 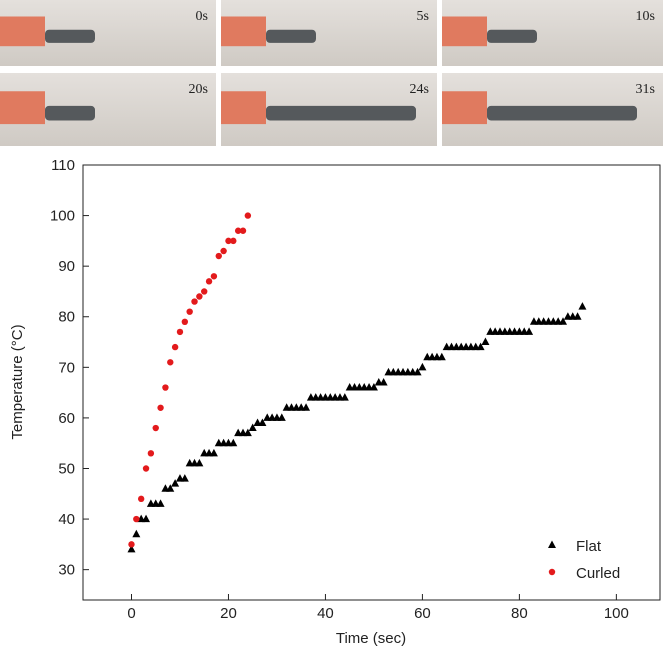 I want to click on photo-label: 0s, so click(x=202, y=16).